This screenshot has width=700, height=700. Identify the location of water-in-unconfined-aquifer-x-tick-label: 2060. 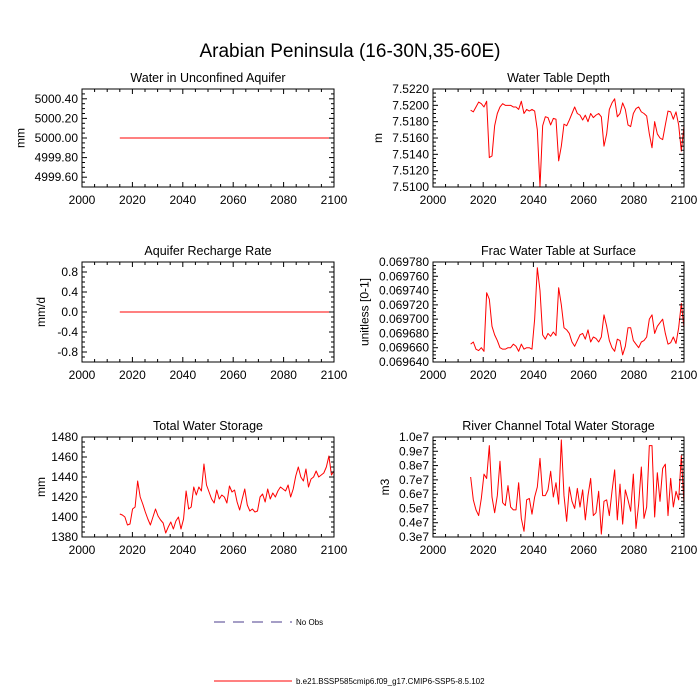
(233, 200).